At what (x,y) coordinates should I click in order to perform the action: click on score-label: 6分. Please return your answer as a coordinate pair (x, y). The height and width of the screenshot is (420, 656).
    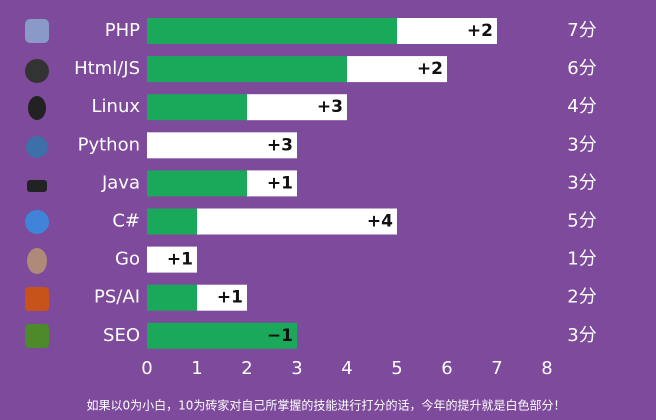
    Looking at the image, I should click on (581, 68).